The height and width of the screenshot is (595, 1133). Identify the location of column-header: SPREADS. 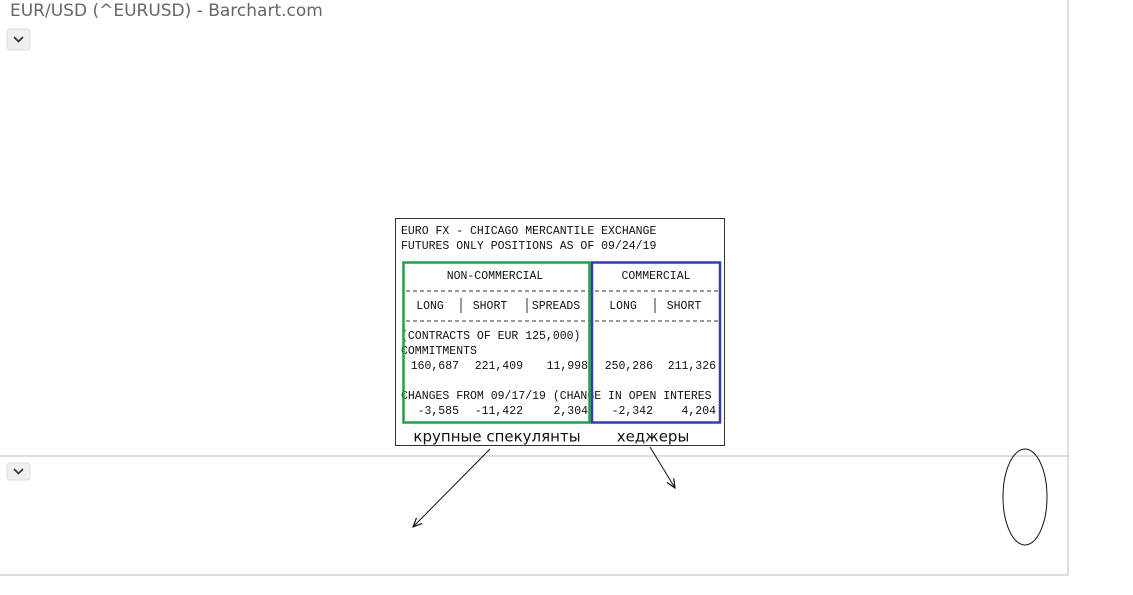
(556, 306).